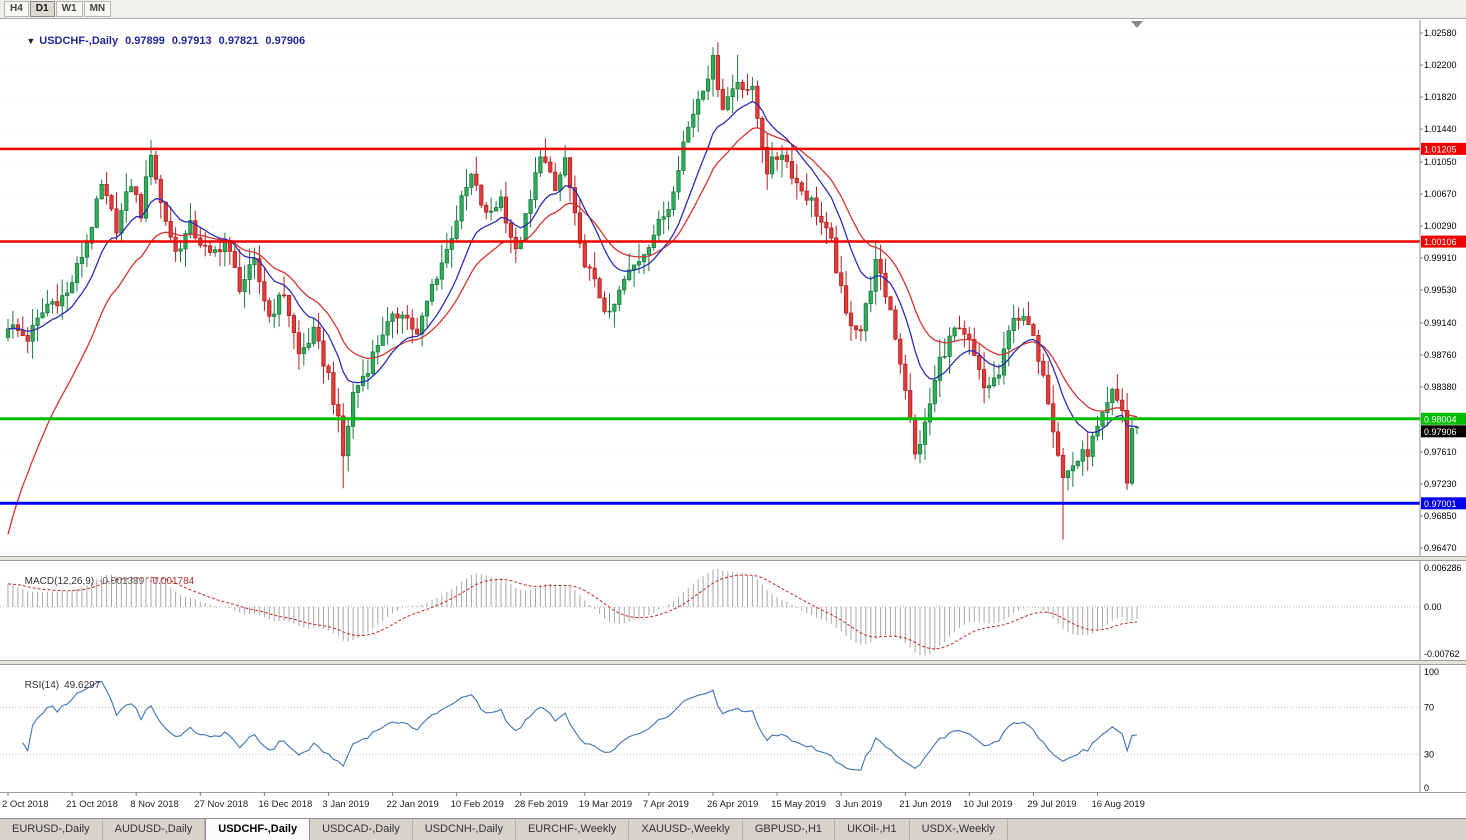  What do you see at coordinates (16, 9) in the screenshot?
I see `timeframe-button-h4: H4` at bounding box center [16, 9].